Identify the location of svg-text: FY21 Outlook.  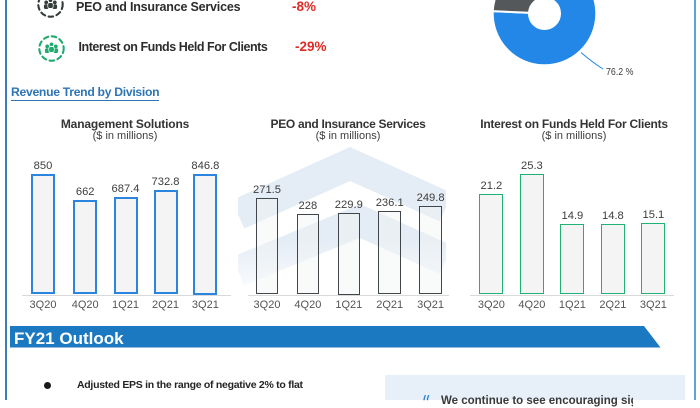
(69, 337).